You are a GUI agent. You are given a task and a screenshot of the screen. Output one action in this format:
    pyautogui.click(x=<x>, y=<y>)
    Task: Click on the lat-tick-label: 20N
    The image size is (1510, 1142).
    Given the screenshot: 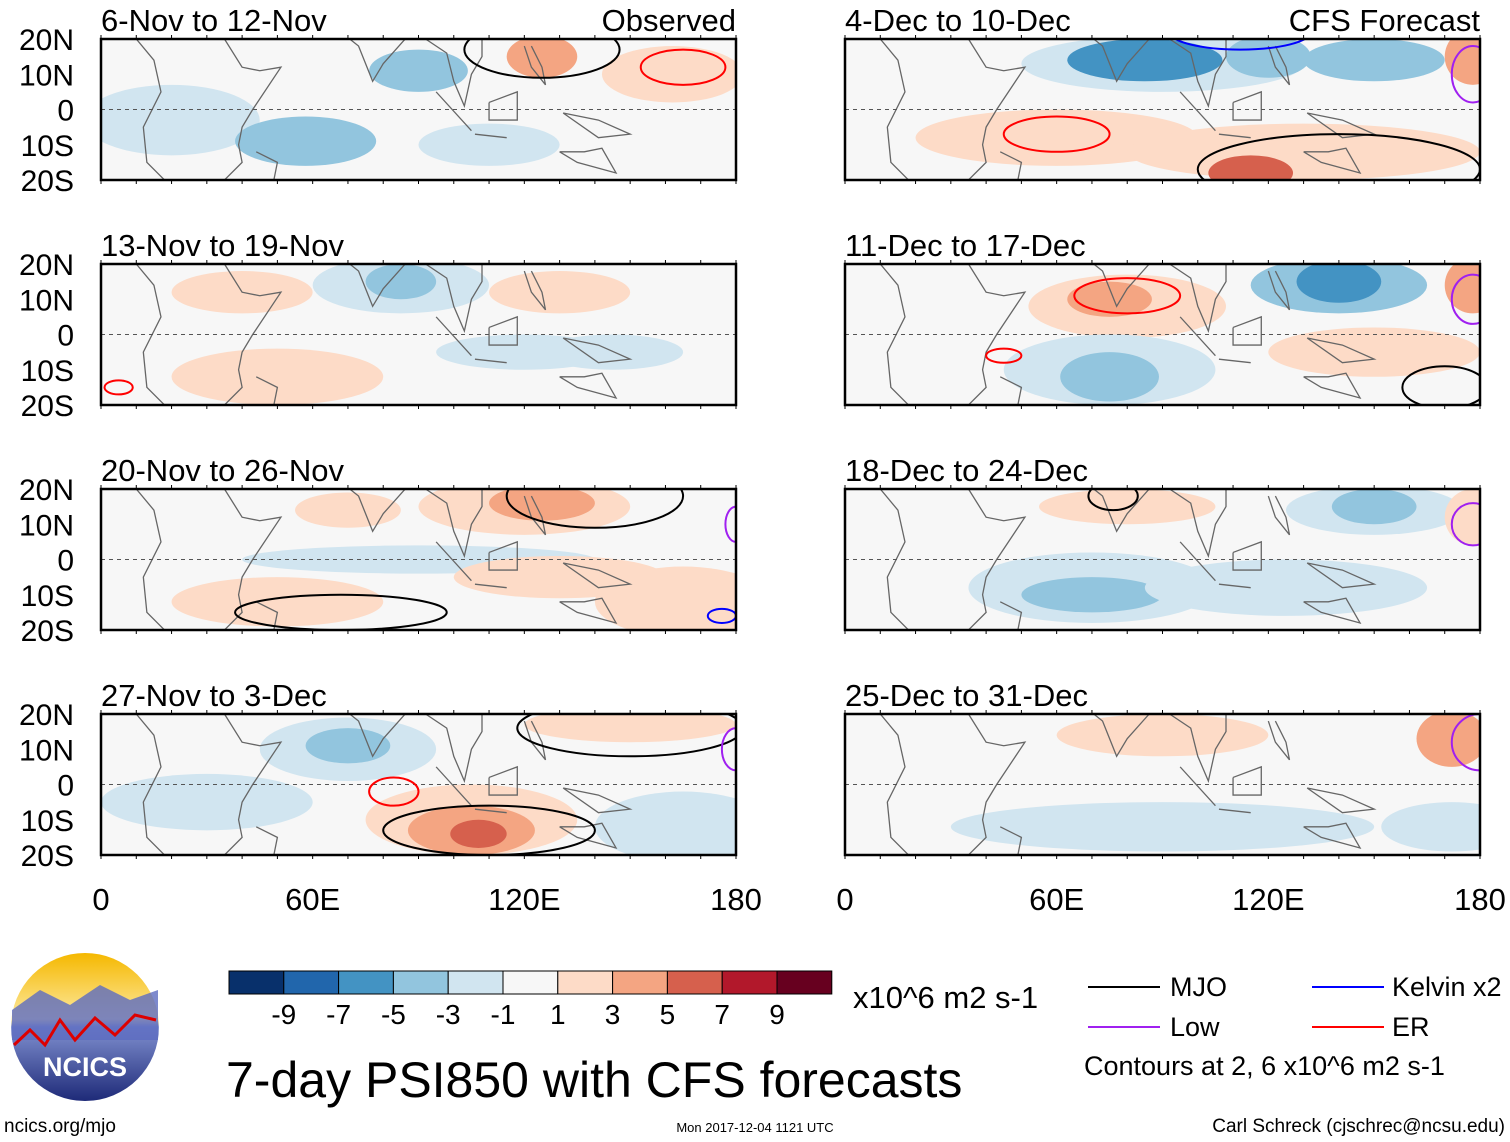 What is the action you would take?
    pyautogui.click(x=46, y=715)
    